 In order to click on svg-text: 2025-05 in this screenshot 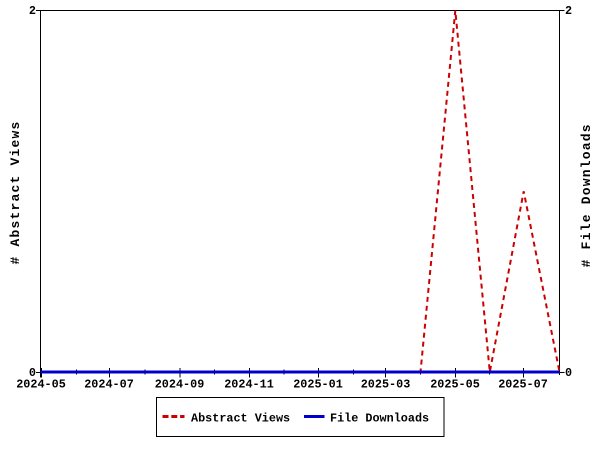, I will do `click(455, 385)`.